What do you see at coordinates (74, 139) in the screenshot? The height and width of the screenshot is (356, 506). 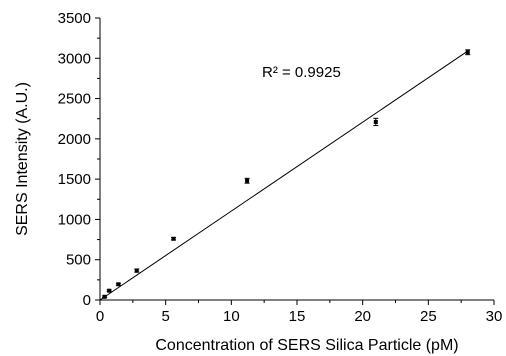 I see `y-tick-label: 2000` at bounding box center [74, 139].